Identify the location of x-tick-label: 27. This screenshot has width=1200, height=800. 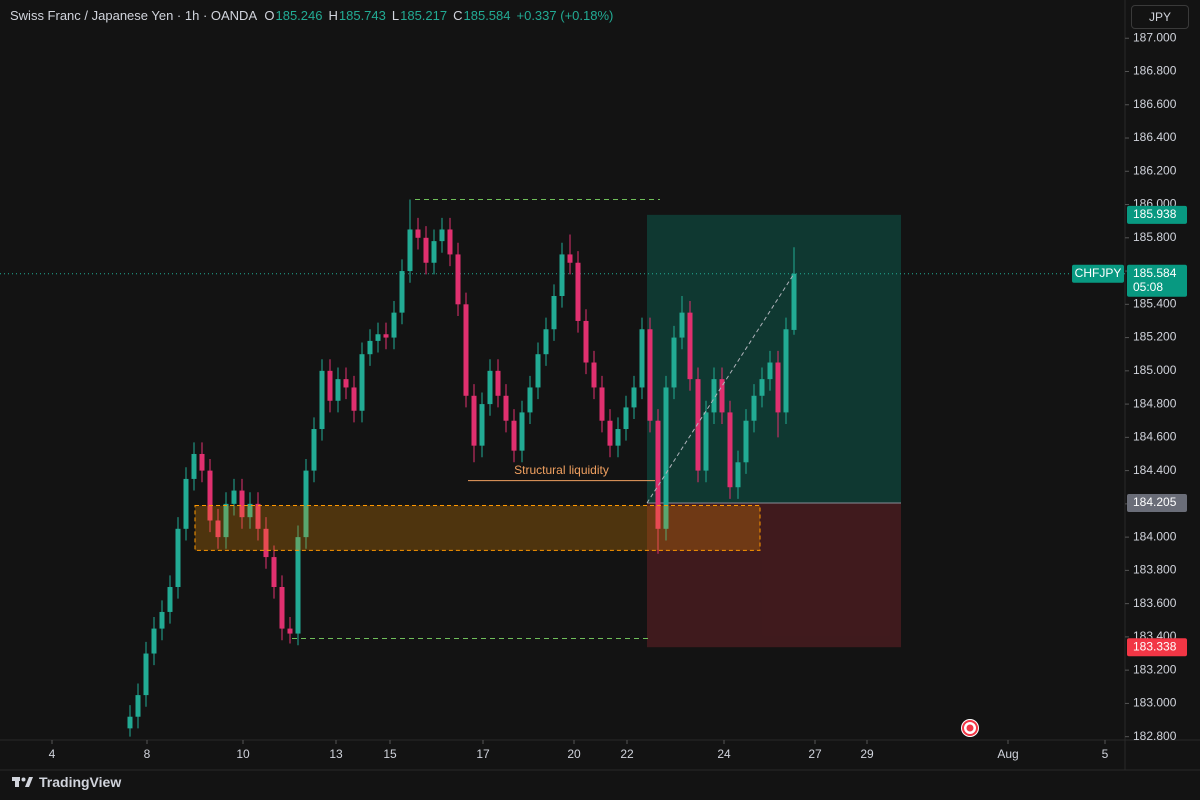
(815, 754).